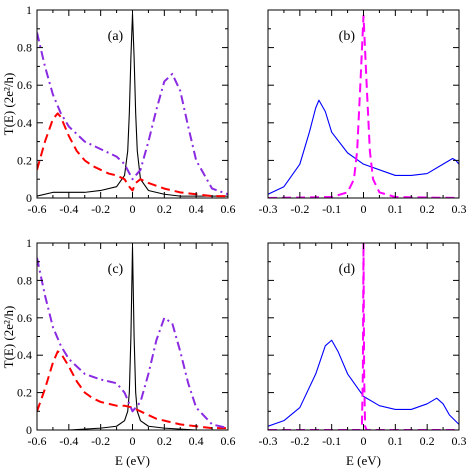  Describe the element at coordinates (116, 36) in the screenshot. I see `panel-label: (a)` at that location.